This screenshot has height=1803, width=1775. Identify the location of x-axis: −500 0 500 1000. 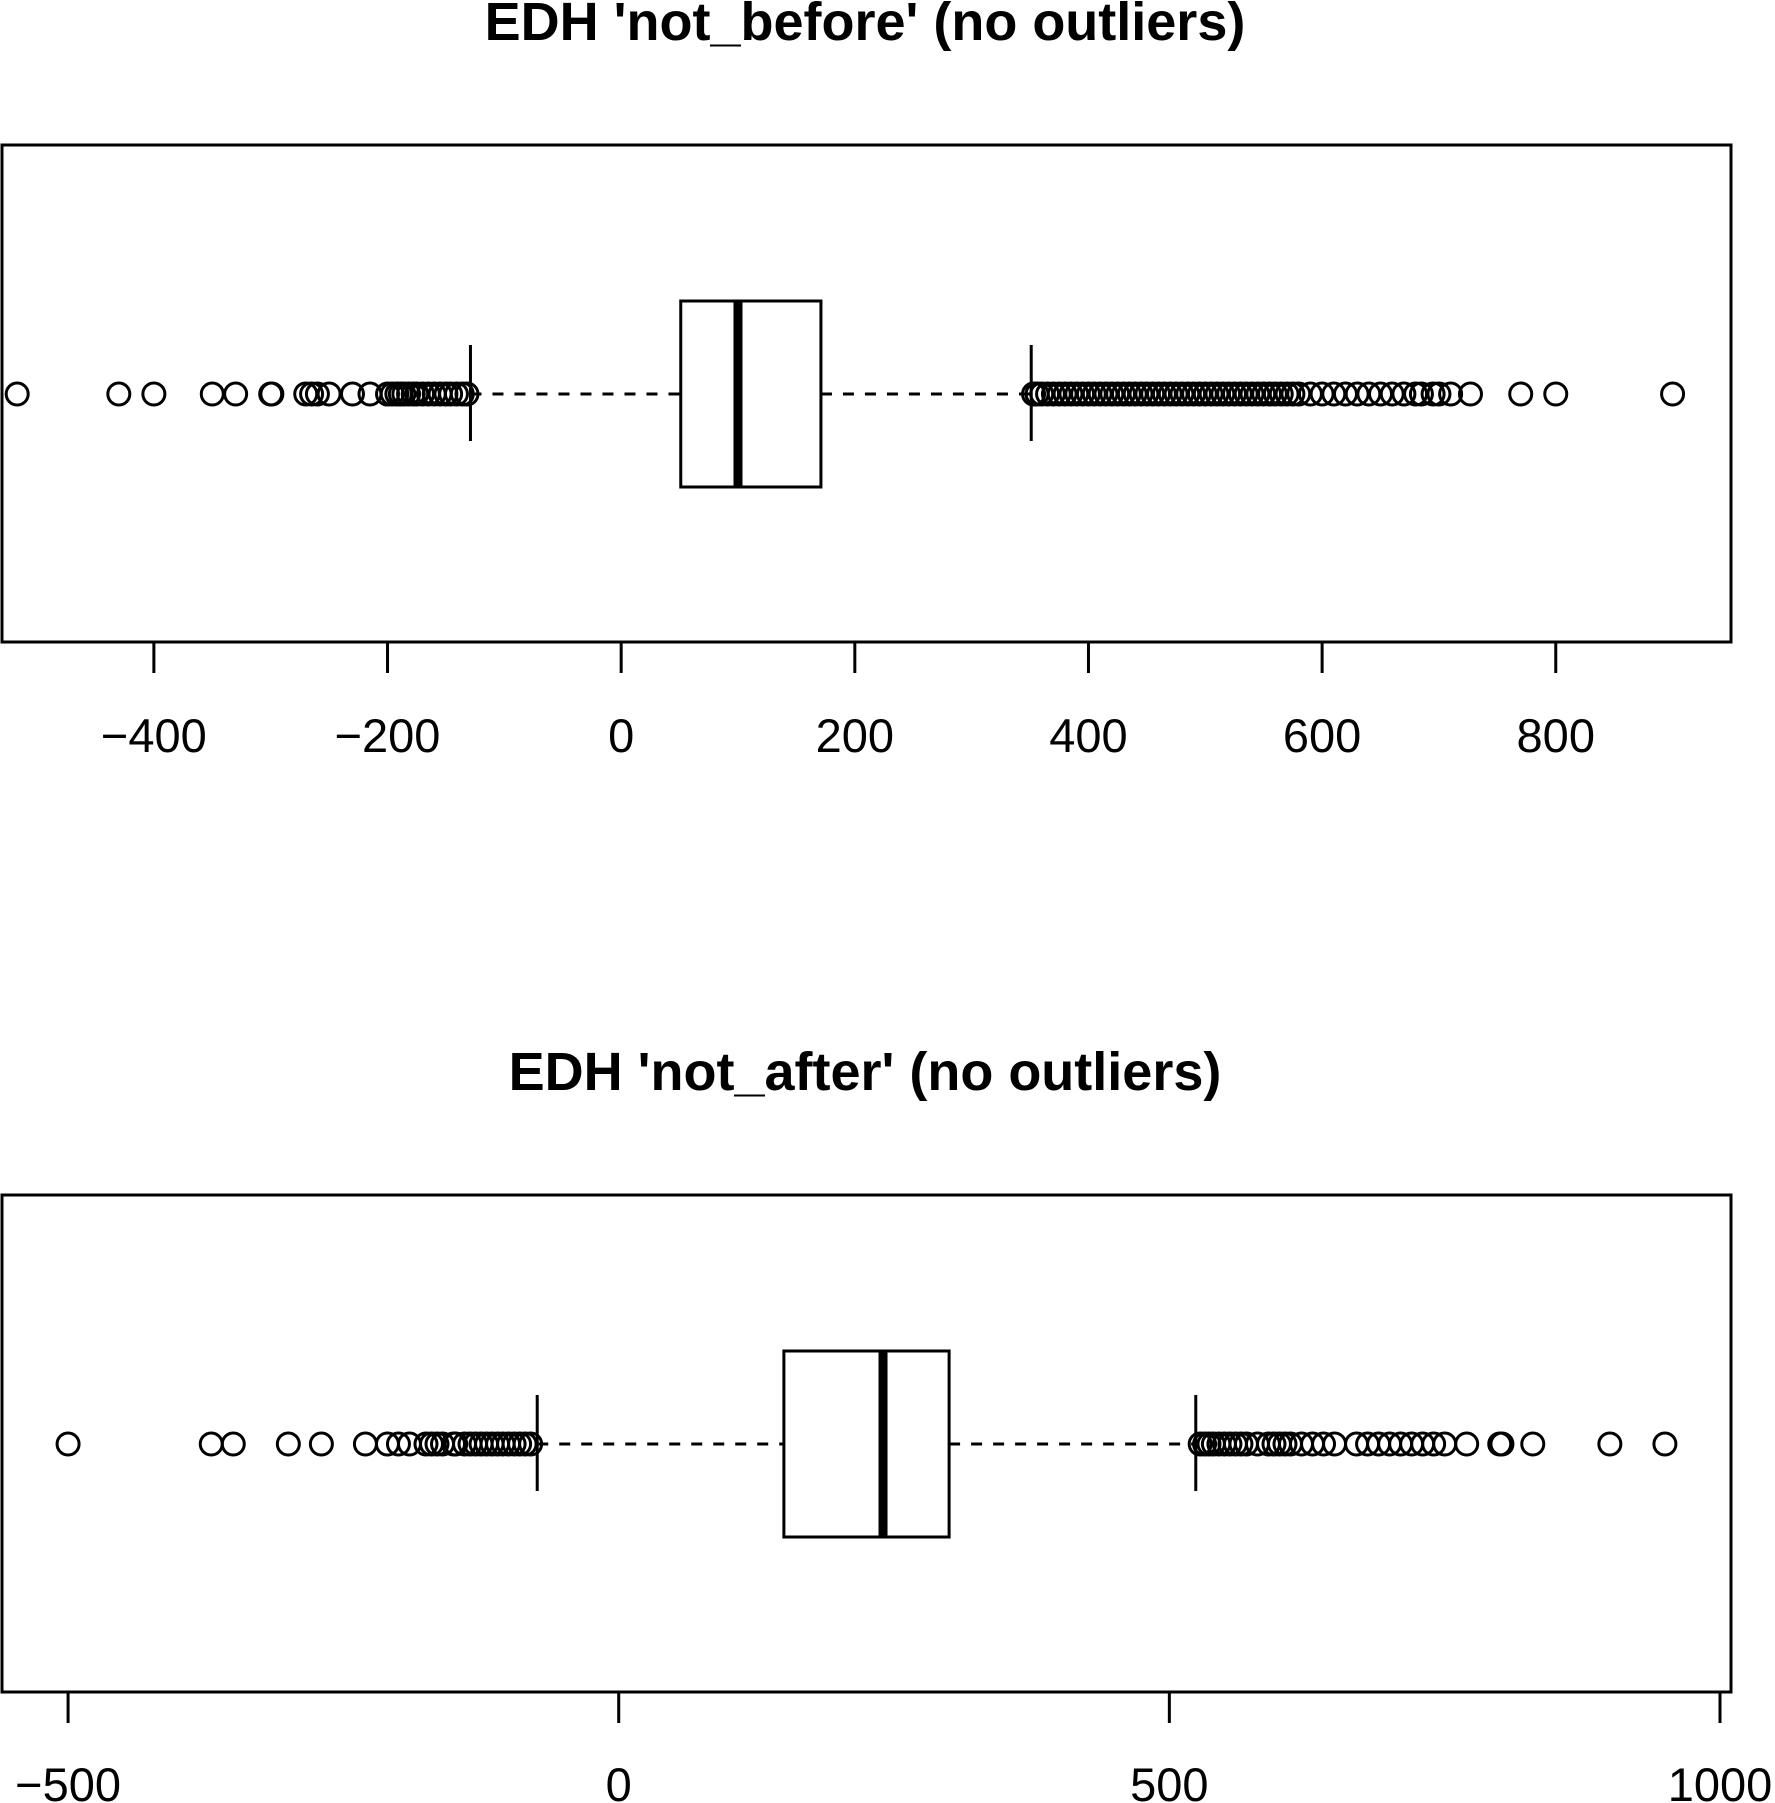
(894, 1746).